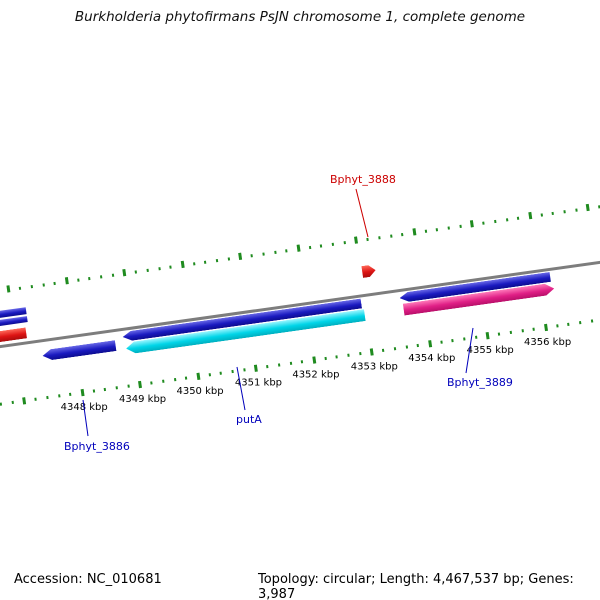 This screenshot has width=600, height=600. I want to click on gene-label-Bphyt_3889: Bphyt_3889, so click(480, 382).